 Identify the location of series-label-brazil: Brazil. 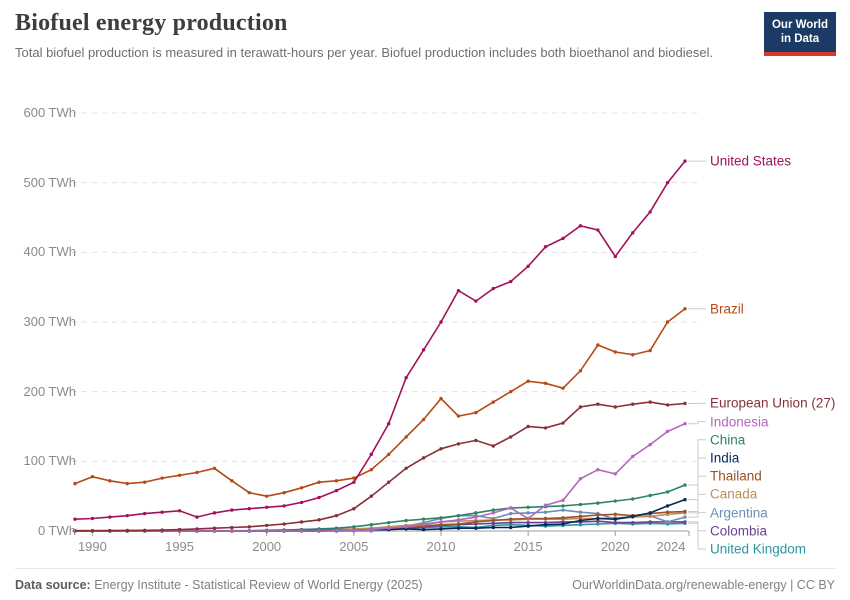
(727, 309).